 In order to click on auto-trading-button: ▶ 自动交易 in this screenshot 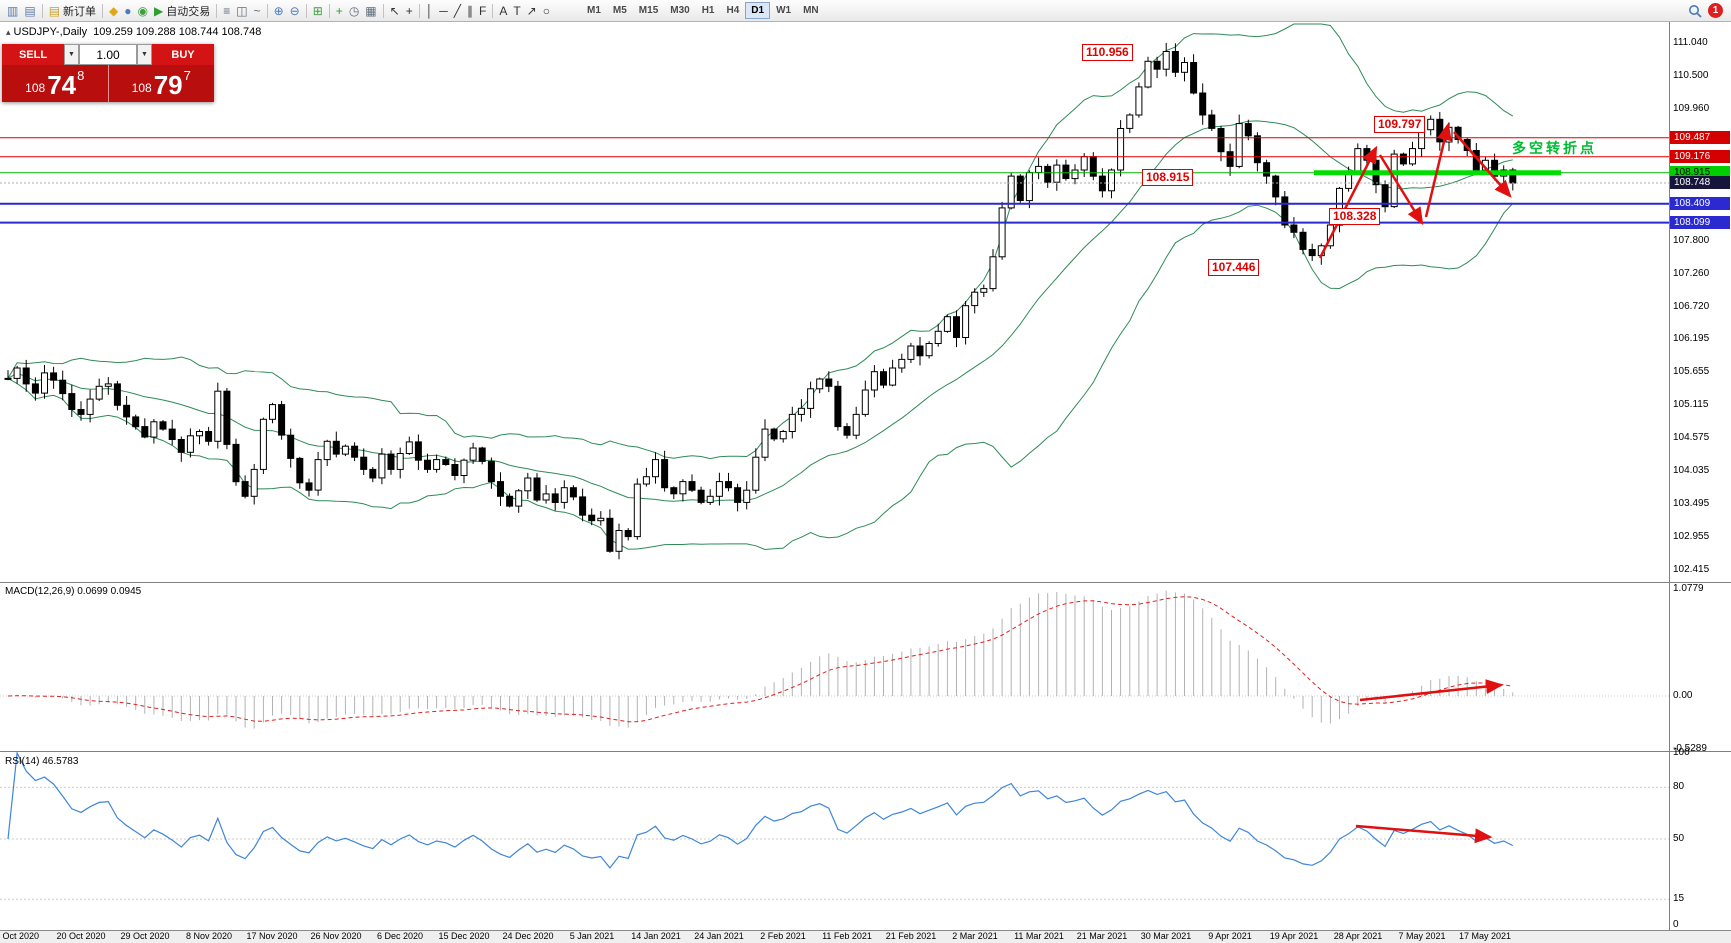, I will do `click(182, 11)`.